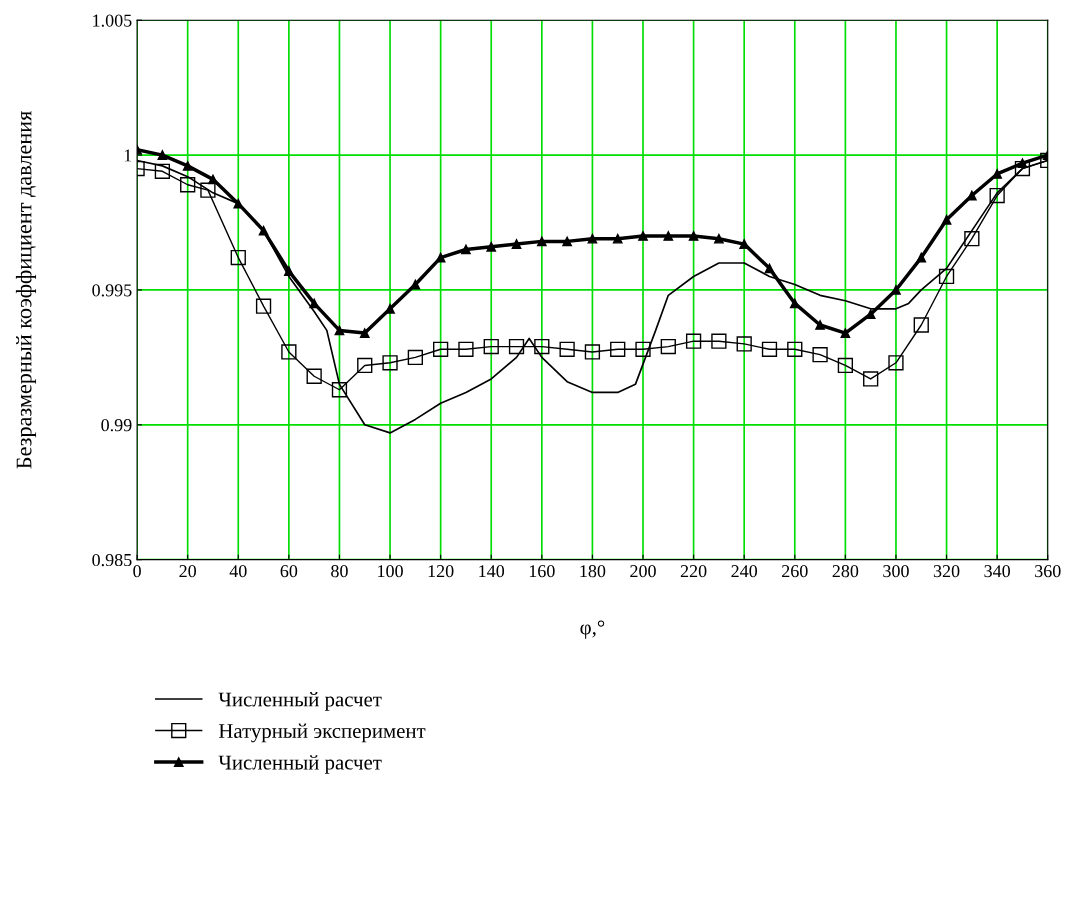 The image size is (1088, 919). Describe the element at coordinates (112, 20) in the screenshot. I see `y-tick-label: 1.005` at that location.